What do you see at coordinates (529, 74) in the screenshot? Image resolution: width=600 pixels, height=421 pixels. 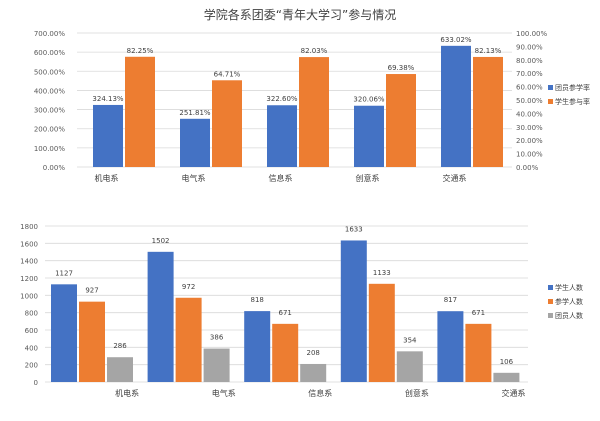 I see `y2-tick-label: 70.00%` at bounding box center [529, 74].